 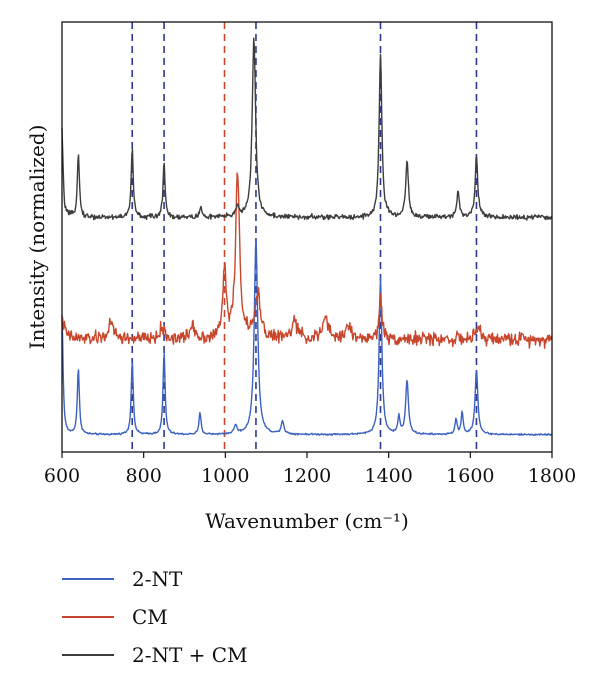 What do you see at coordinates (144, 476) in the screenshot?
I see `x-tick-label: 800` at bounding box center [144, 476].